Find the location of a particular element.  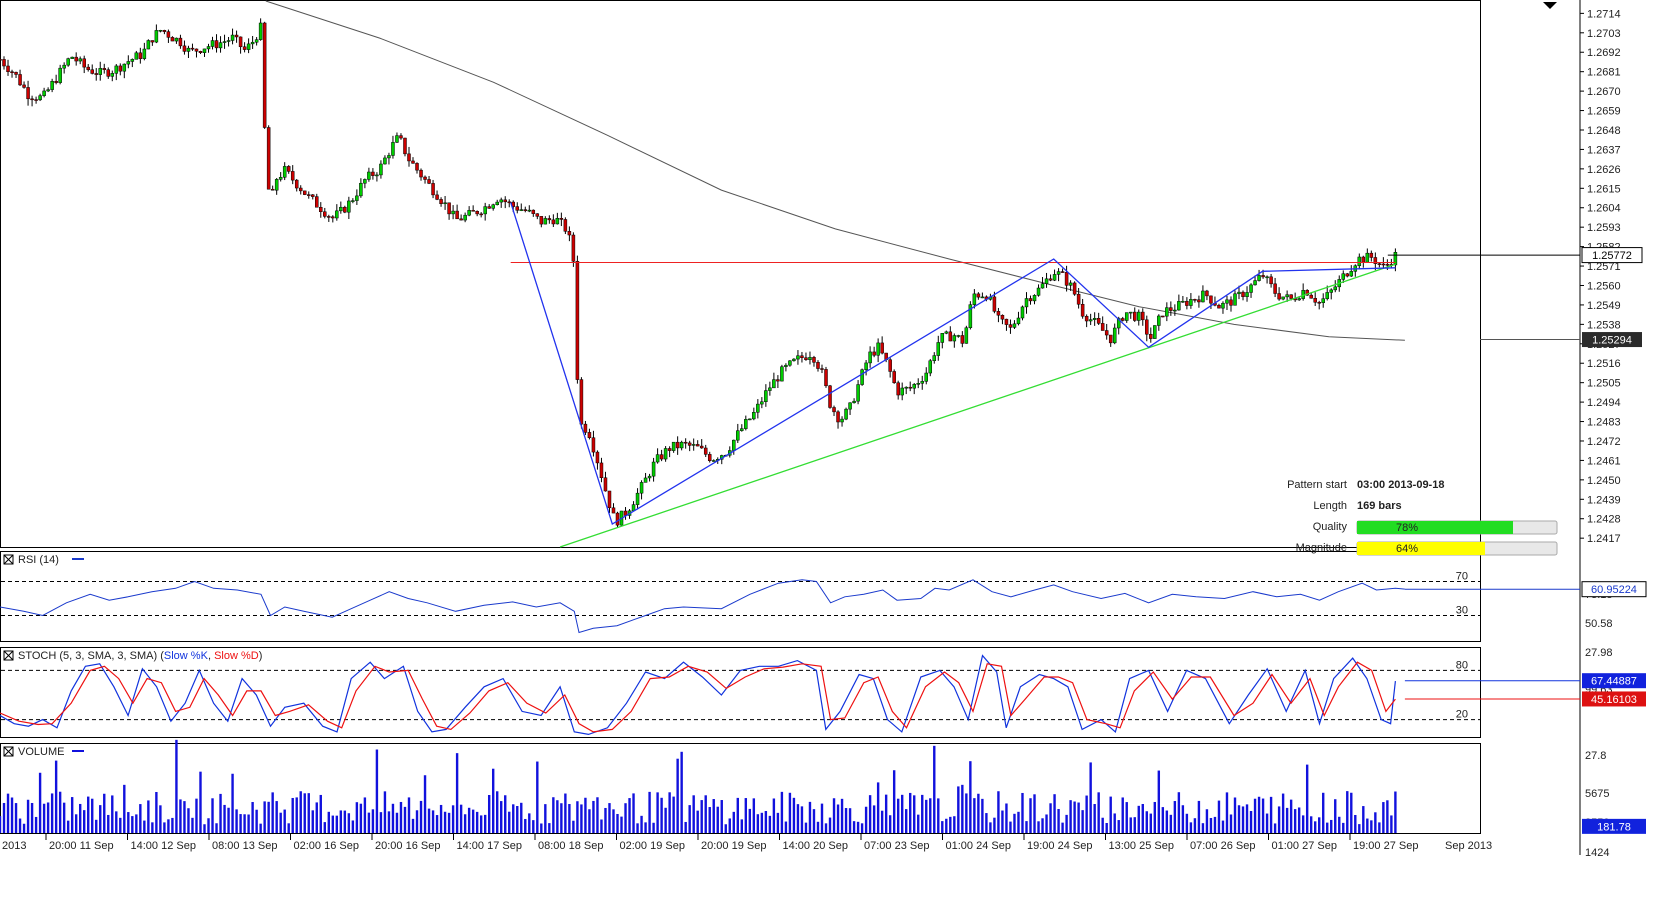

price-tick: 1.2692 is located at coordinates (1604, 53).